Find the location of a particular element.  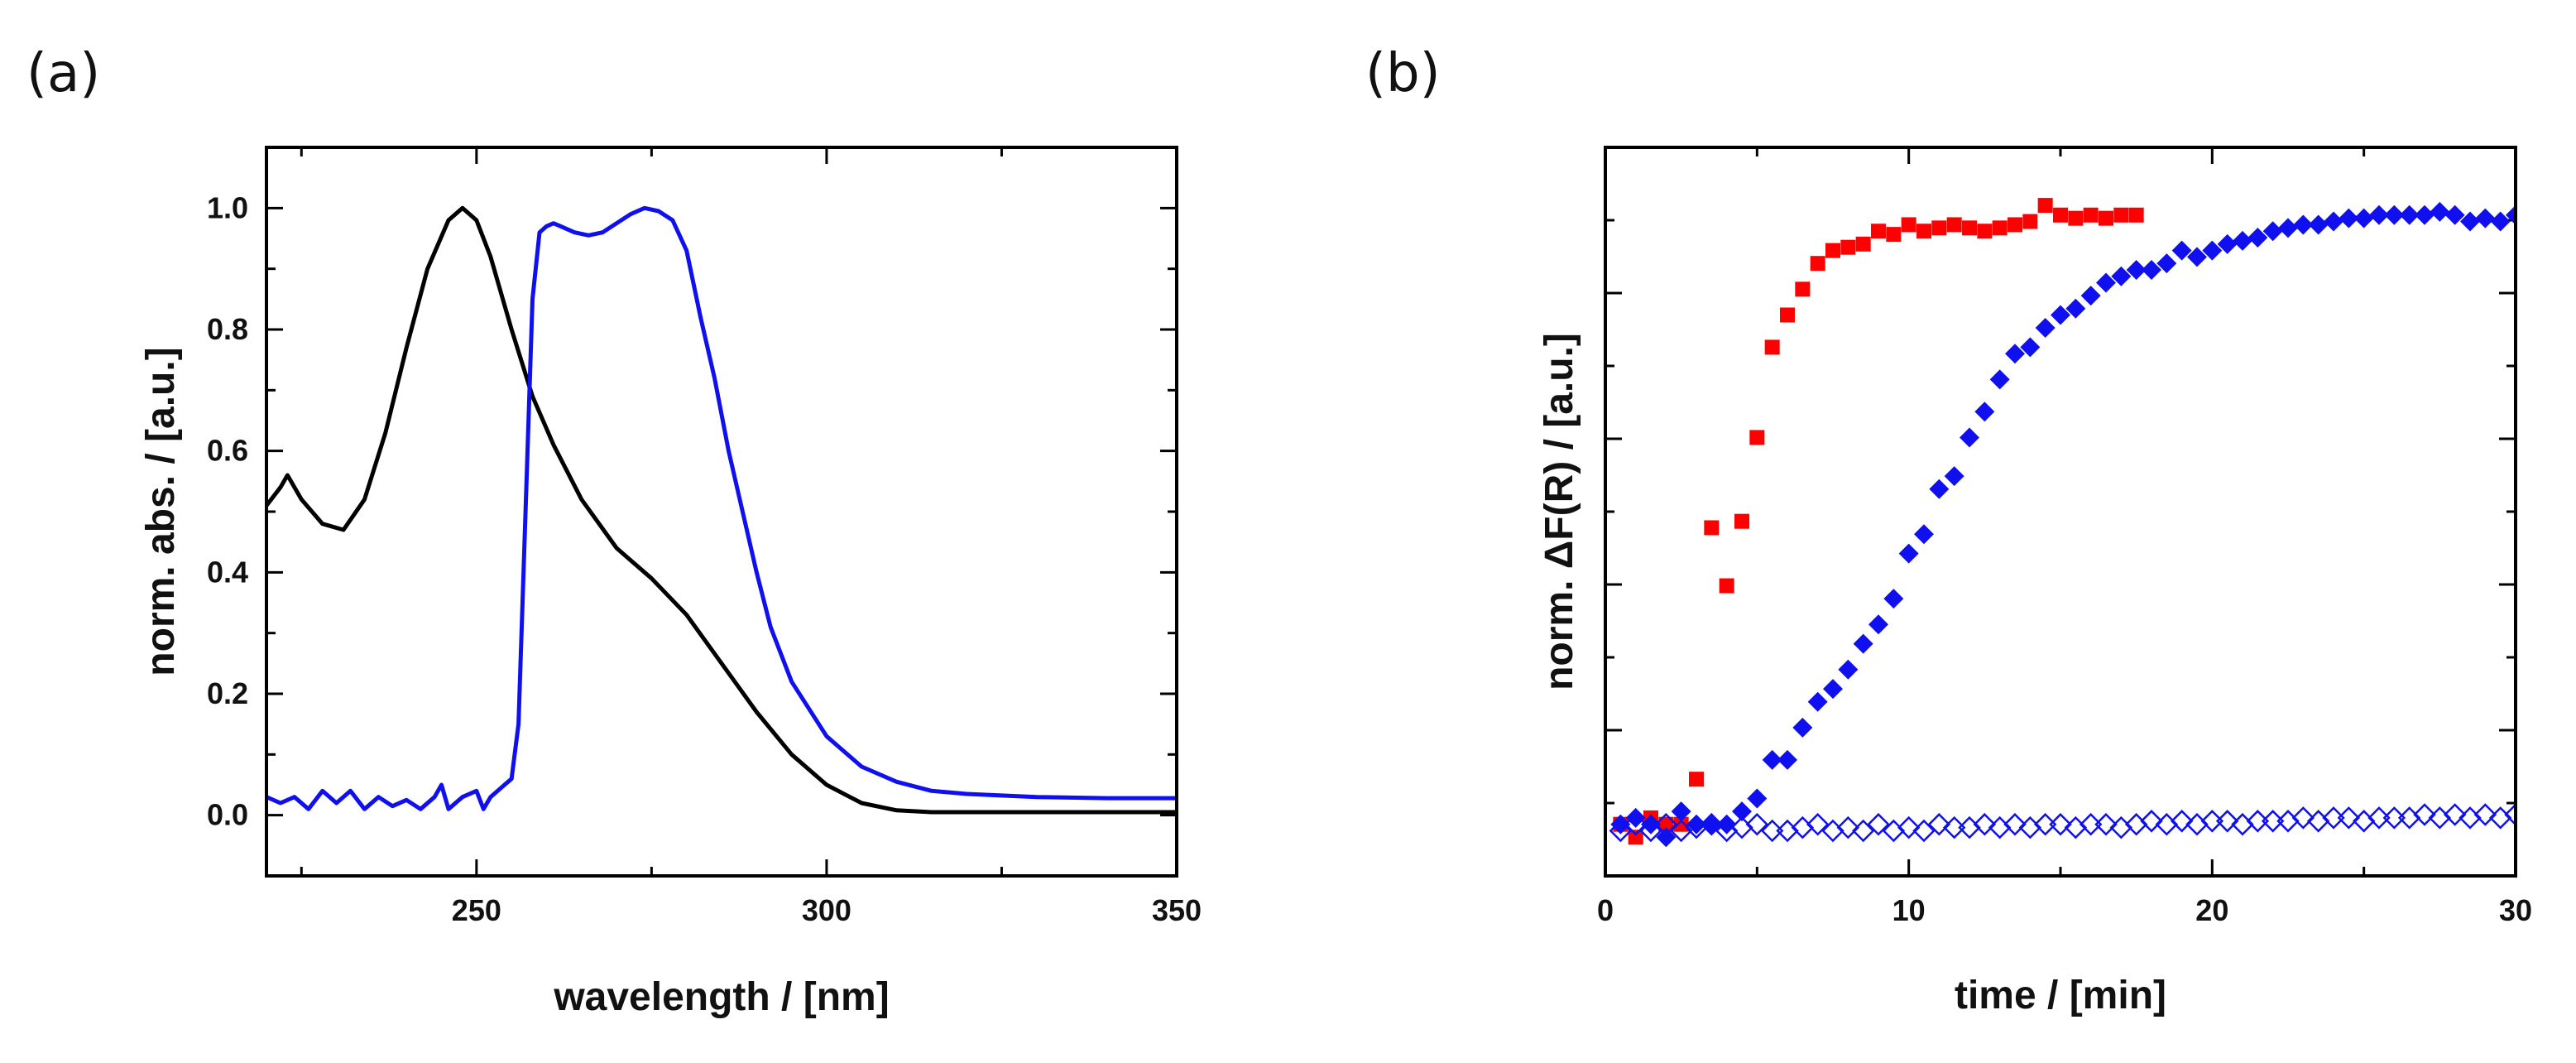

x-axis-label-a: wavelength / [nm] is located at coordinates (721, 997).